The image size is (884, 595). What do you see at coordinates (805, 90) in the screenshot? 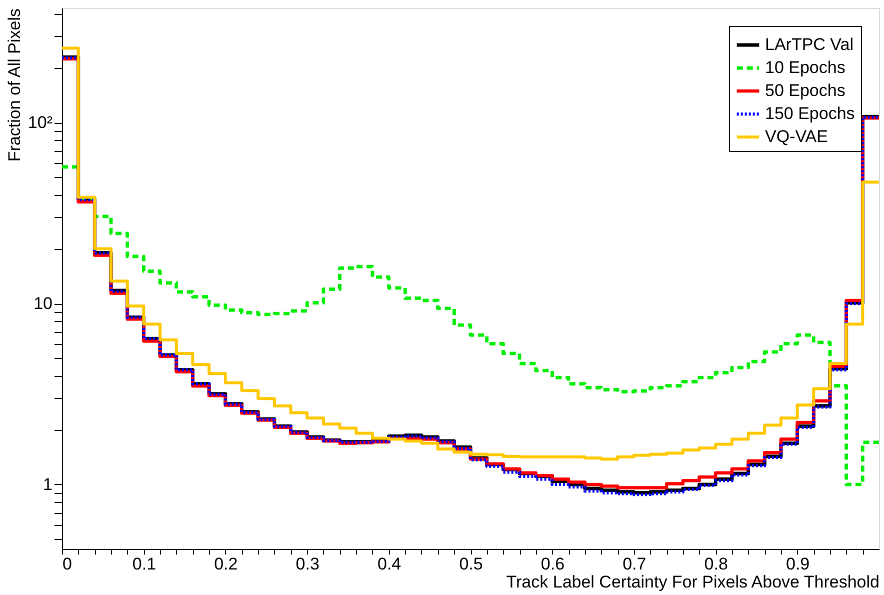
I see `legend-label: 50 Epochs` at bounding box center [805, 90].